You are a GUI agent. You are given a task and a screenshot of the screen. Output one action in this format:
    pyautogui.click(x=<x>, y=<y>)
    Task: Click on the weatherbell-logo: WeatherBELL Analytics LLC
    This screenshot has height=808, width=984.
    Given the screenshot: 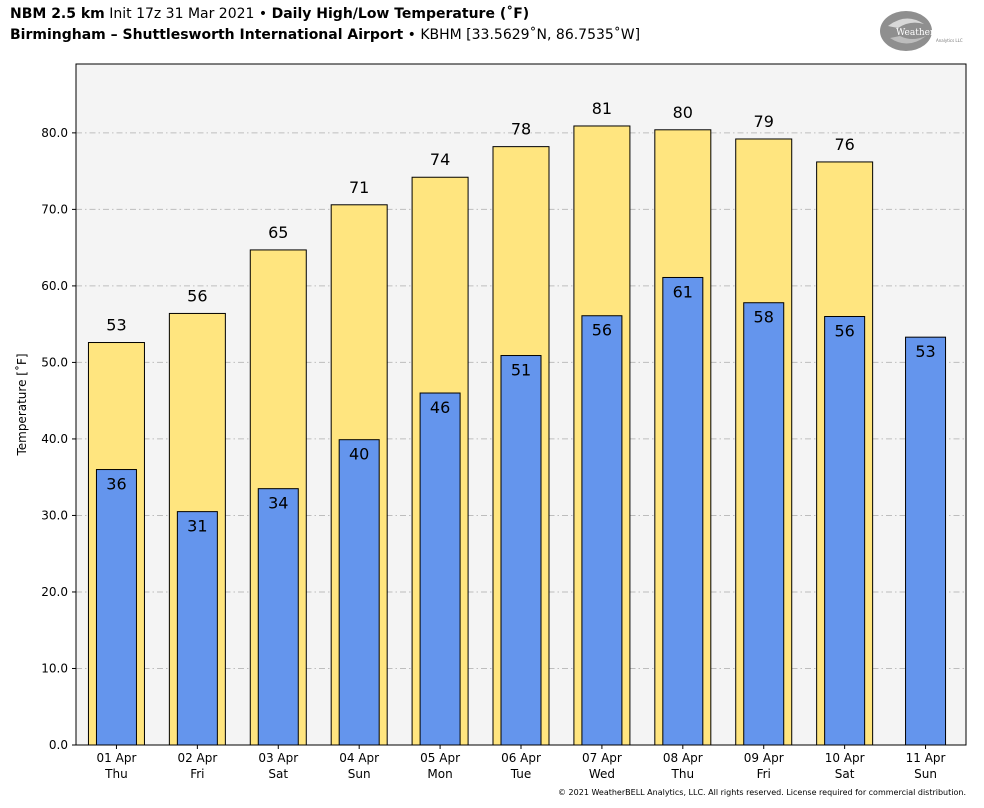 What is the action you would take?
    pyautogui.click(x=921, y=31)
    